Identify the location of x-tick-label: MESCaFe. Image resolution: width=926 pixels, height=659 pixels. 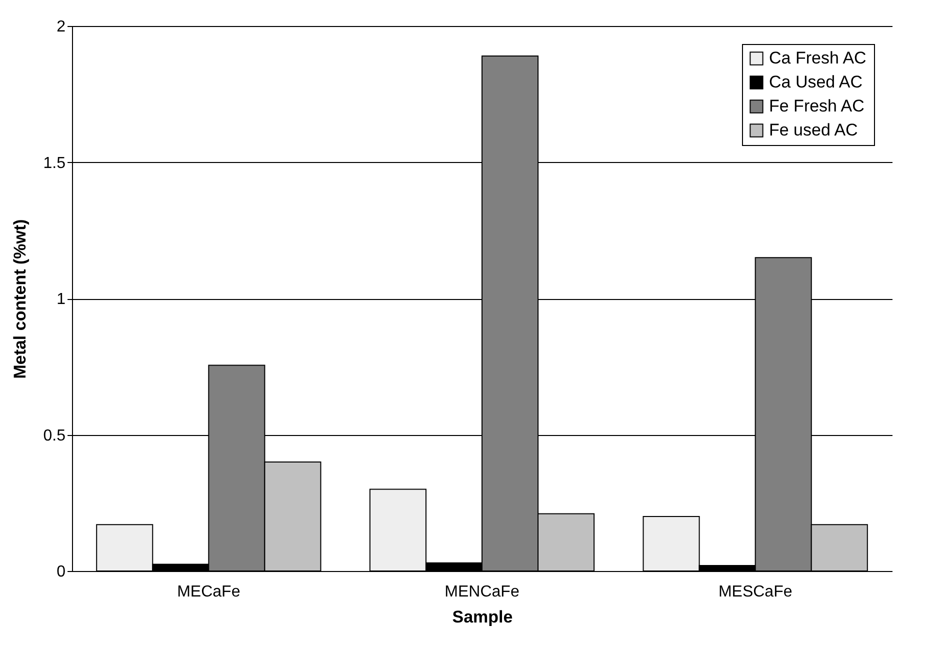
(755, 592).